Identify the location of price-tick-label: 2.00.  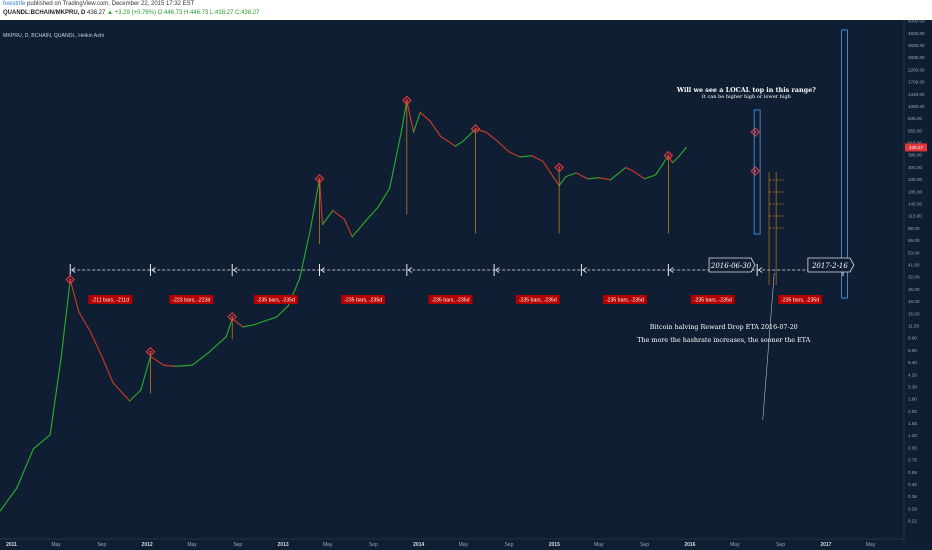
(912, 411).